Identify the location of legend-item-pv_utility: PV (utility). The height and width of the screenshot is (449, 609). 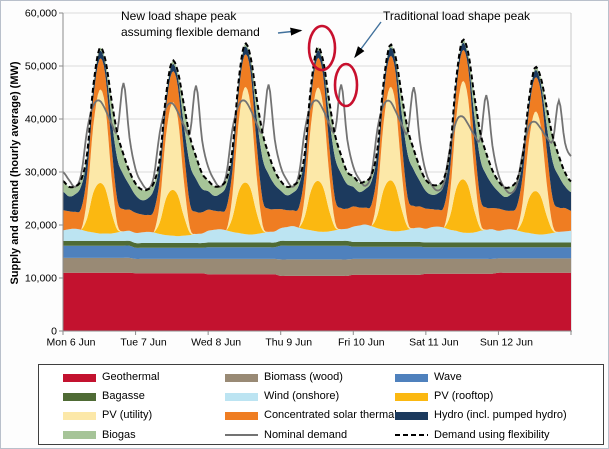
(107, 415).